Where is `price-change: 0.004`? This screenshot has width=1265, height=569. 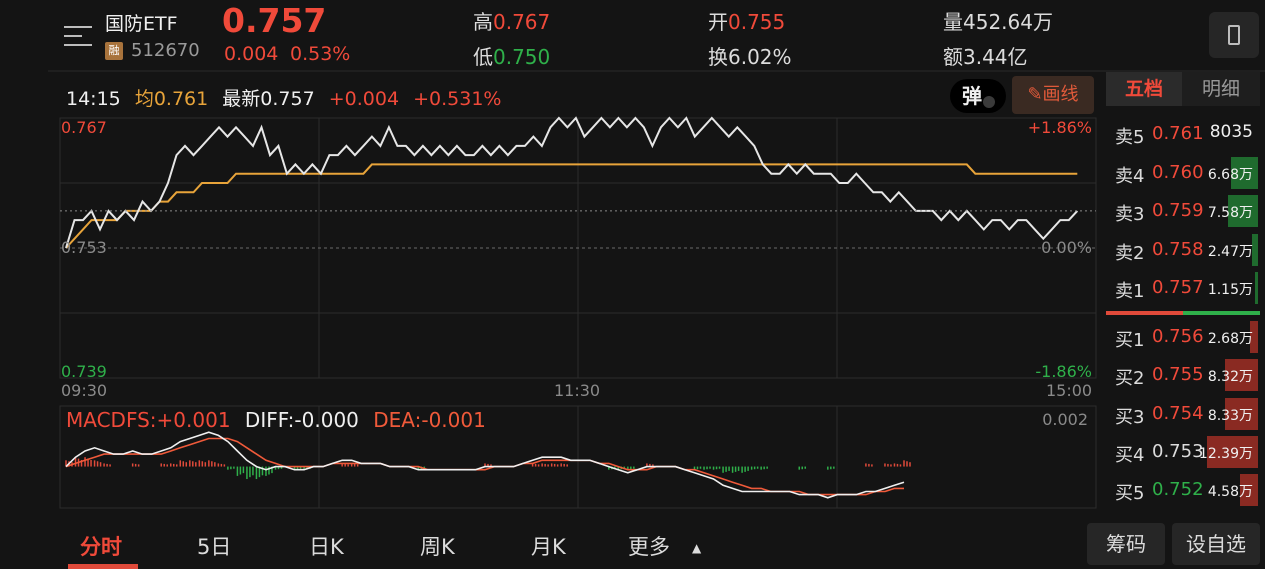 price-change: 0.004 is located at coordinates (251, 54).